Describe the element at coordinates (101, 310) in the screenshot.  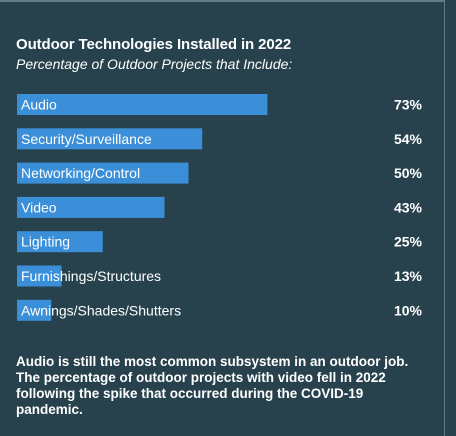
I see `category-label-6: Awnings/Shades/Shutters` at that location.